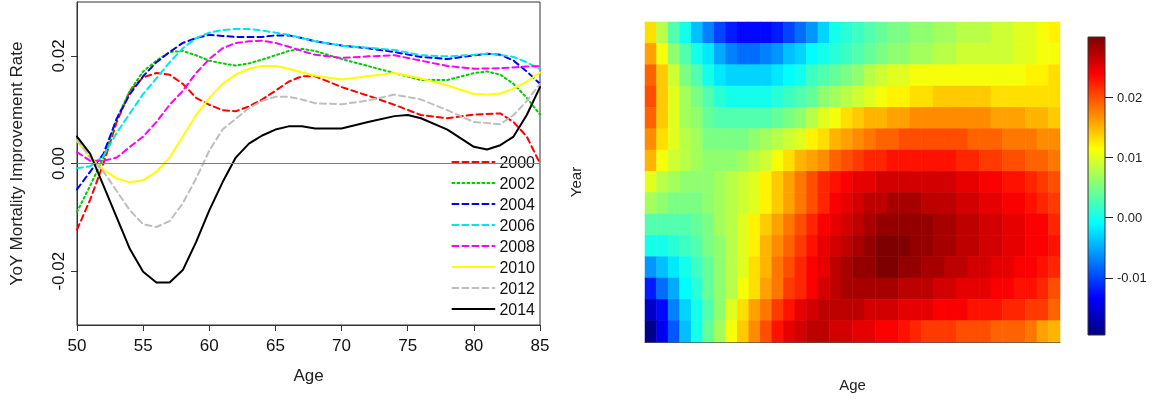 Image resolution: width=1165 pixels, height=402 pixels. I want to click on x-tick-label: 50, so click(77, 345).